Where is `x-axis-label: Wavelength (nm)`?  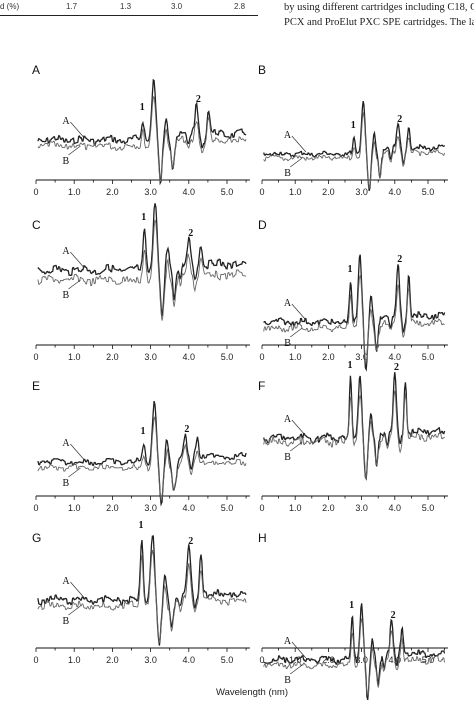 x-axis-label: Wavelength (nm) is located at coordinates (252, 692).